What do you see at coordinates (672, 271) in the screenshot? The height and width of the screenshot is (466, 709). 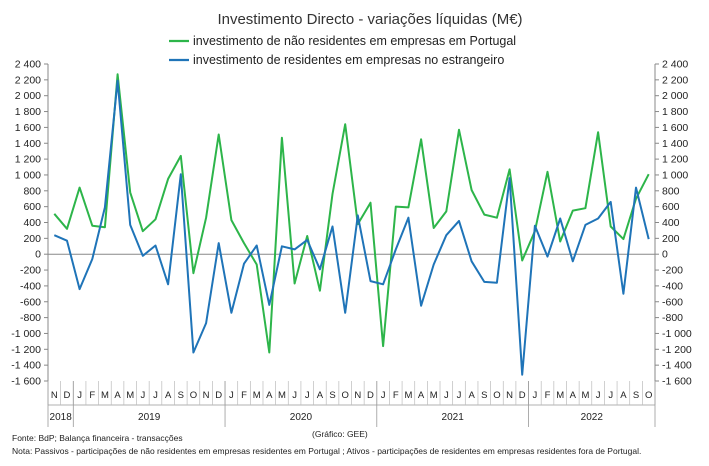 I see `y-tick-label-right: -200` at bounding box center [672, 271].